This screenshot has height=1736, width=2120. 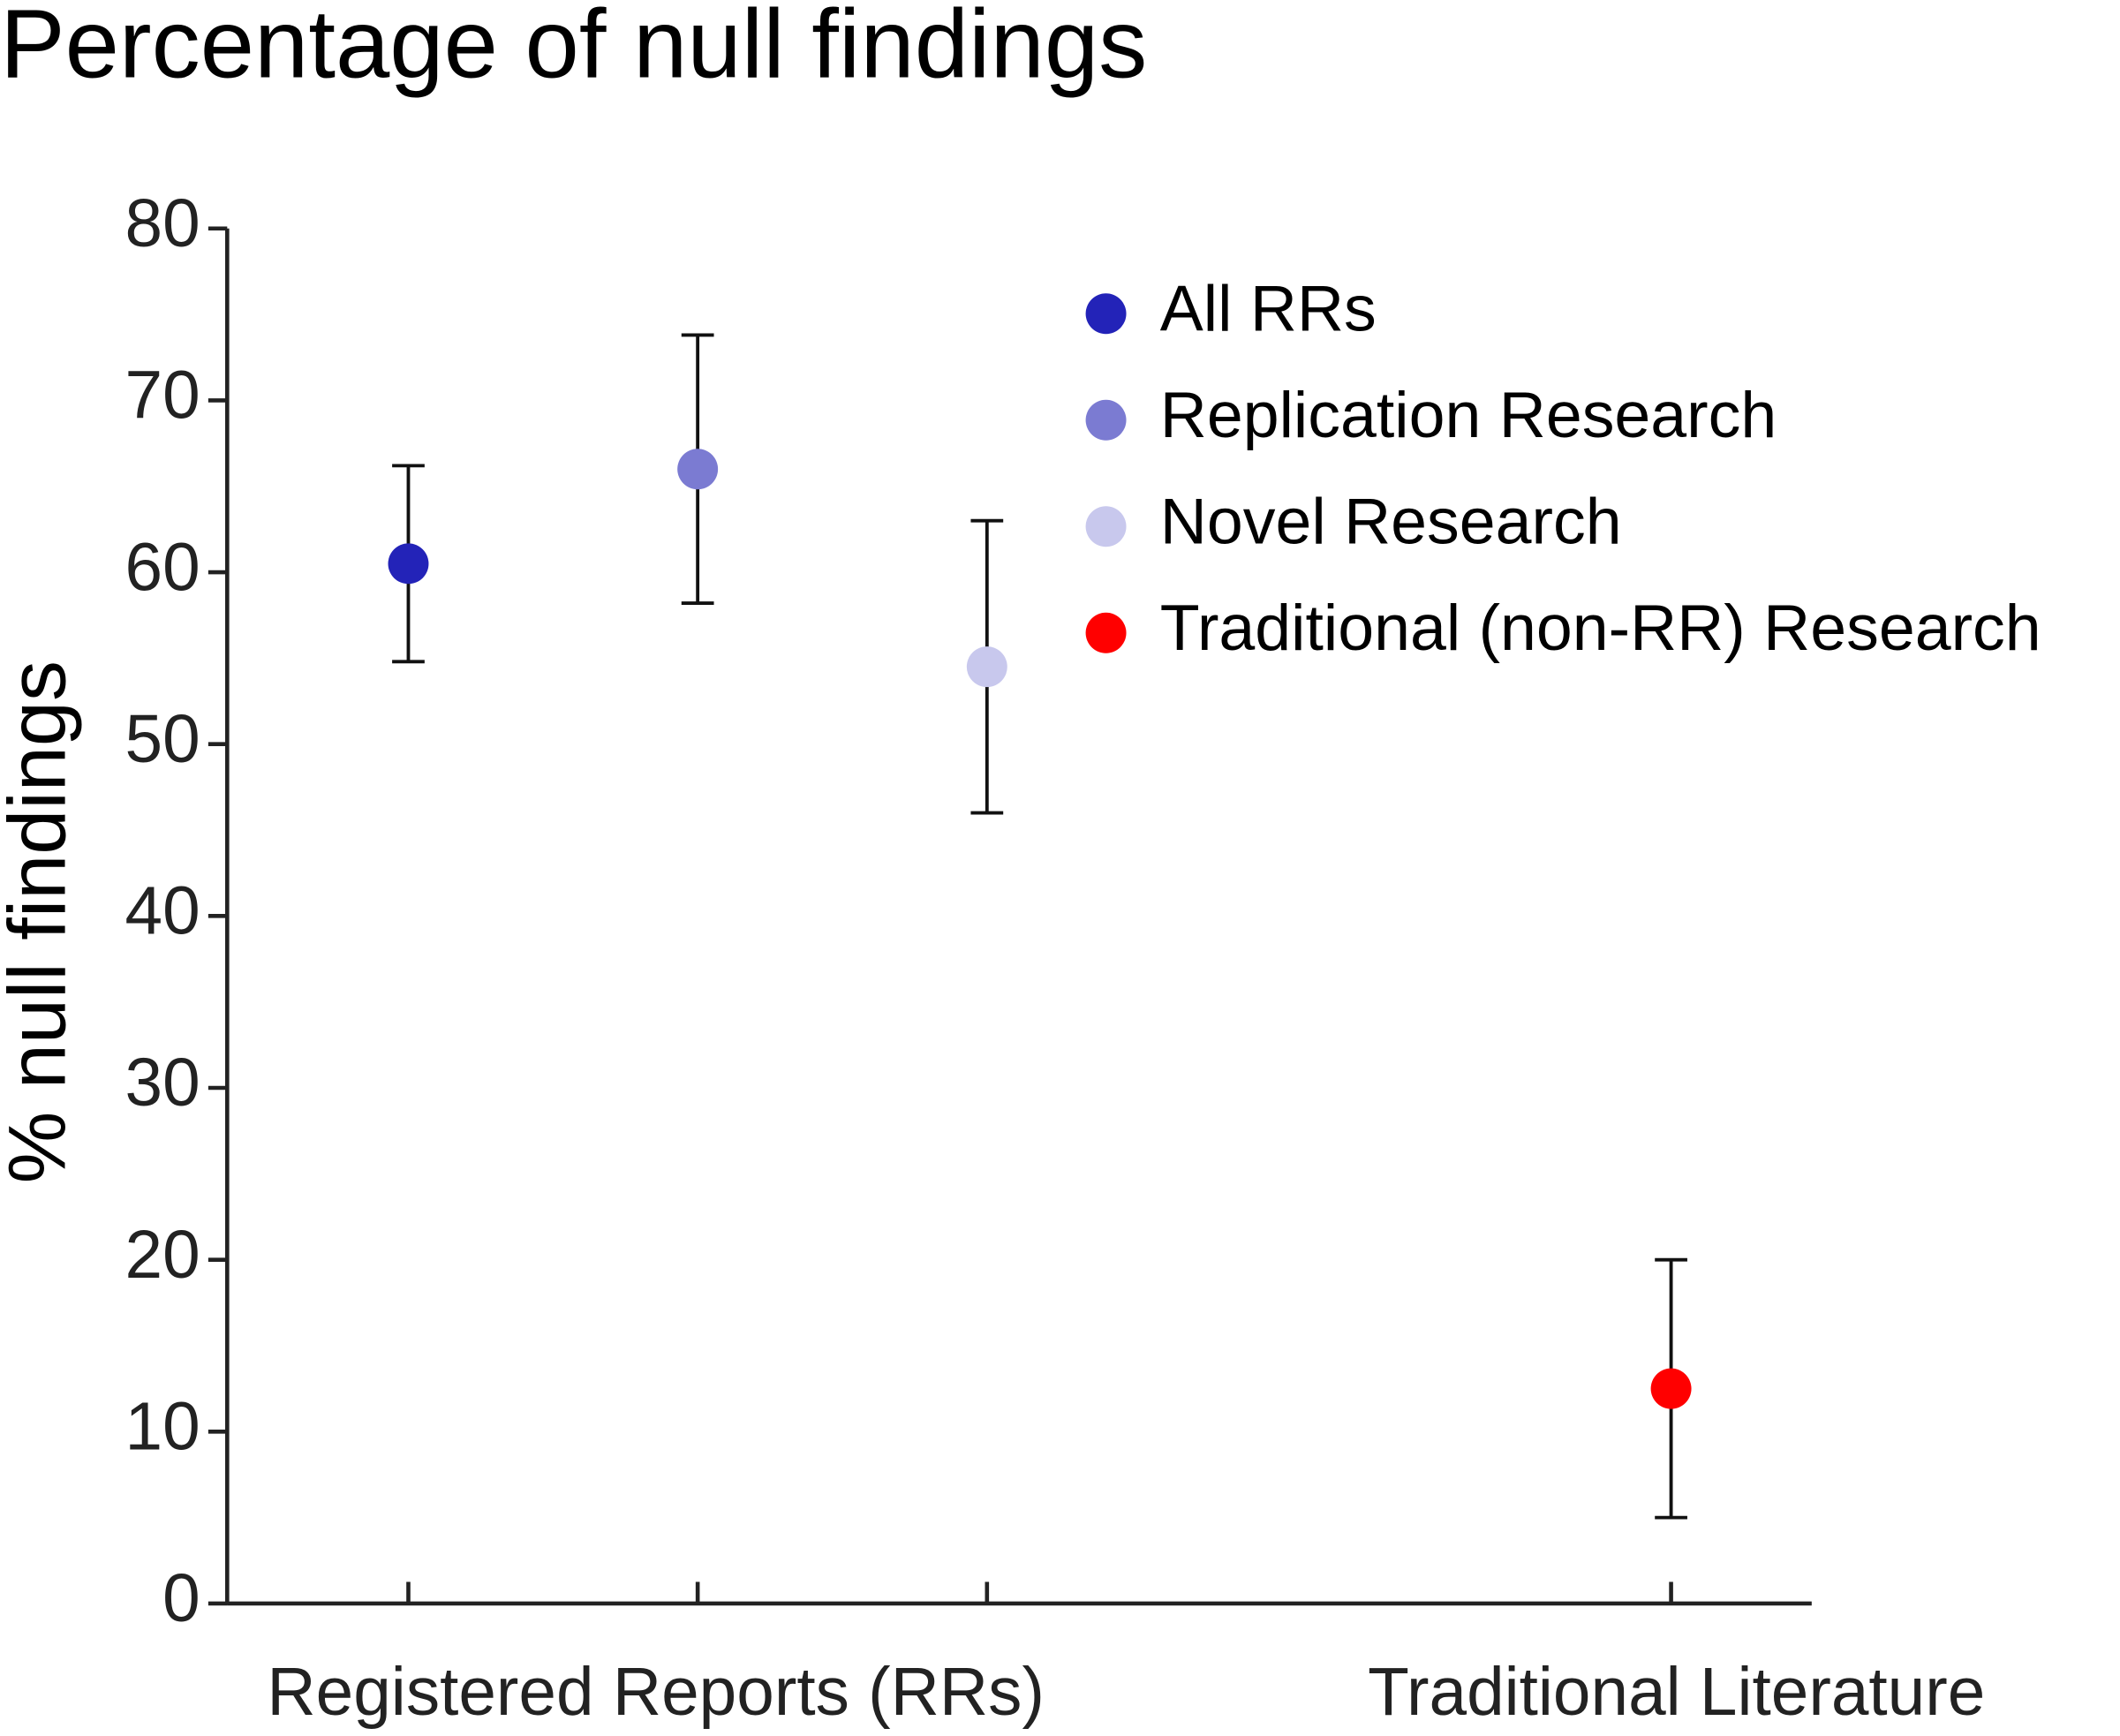 What do you see at coordinates (1391, 522) in the screenshot?
I see `legend-label: Novel Research` at bounding box center [1391, 522].